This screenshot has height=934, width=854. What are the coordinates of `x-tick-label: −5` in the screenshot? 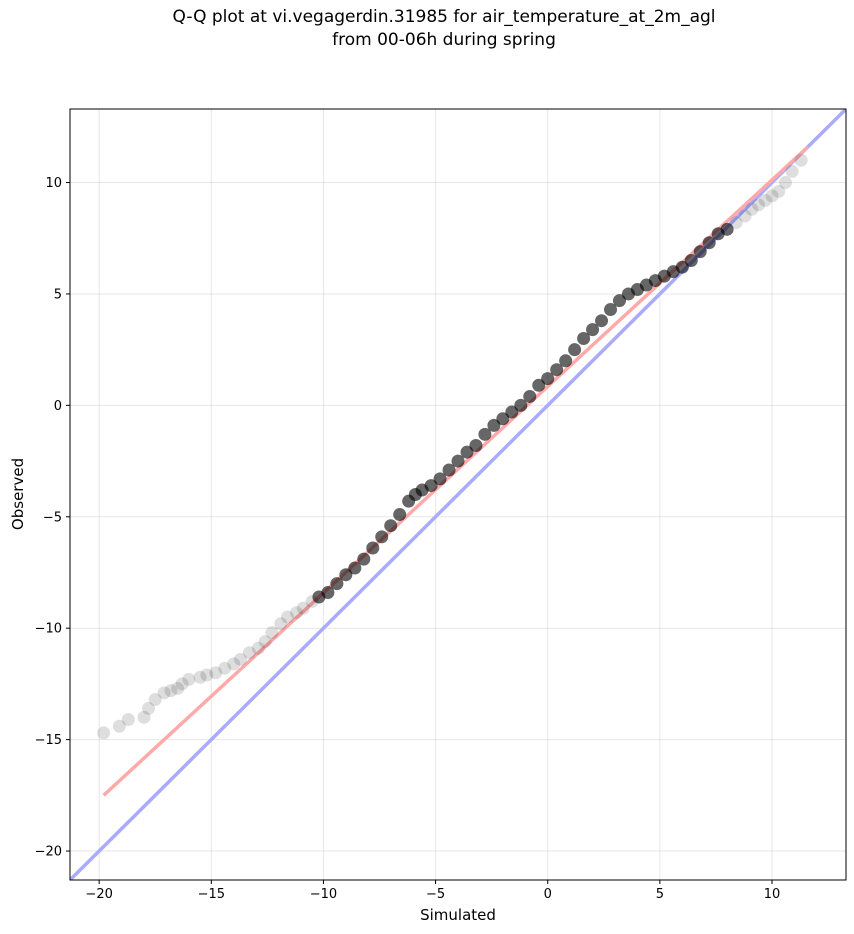 It's located at (435, 894).